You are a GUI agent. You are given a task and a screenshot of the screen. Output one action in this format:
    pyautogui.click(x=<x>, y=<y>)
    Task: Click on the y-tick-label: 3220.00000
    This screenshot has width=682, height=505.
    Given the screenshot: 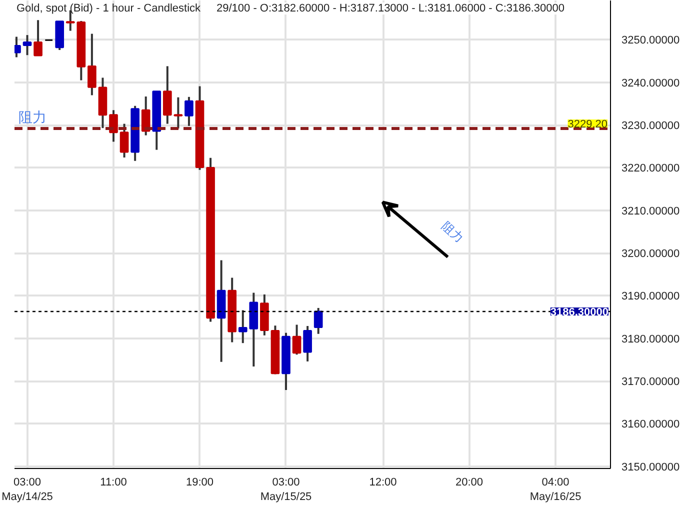 What is the action you would take?
    pyautogui.click(x=651, y=168)
    